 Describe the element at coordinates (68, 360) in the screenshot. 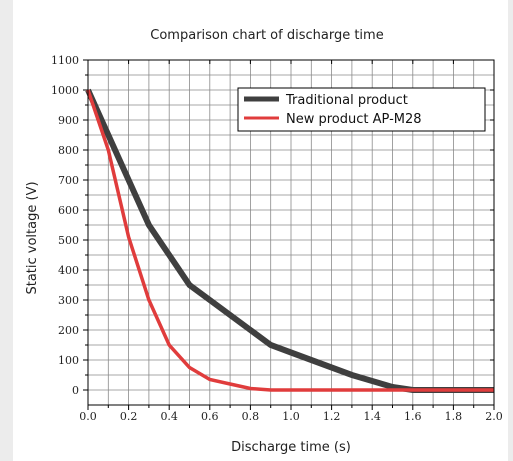

I see `y-tick-label: 100` at that location.